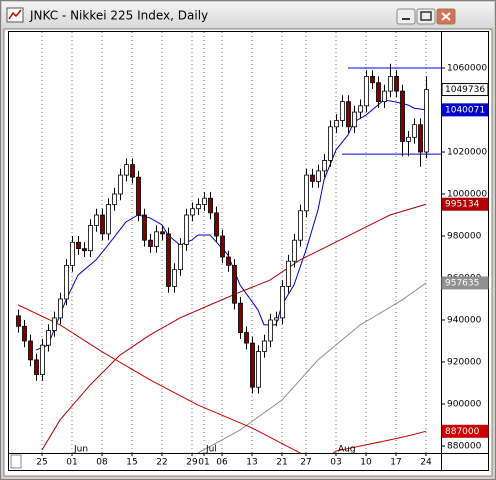 The height and width of the screenshot is (480, 496). What do you see at coordinates (462, 283) in the screenshot?
I see `price-tag-label: 957635` at bounding box center [462, 283].